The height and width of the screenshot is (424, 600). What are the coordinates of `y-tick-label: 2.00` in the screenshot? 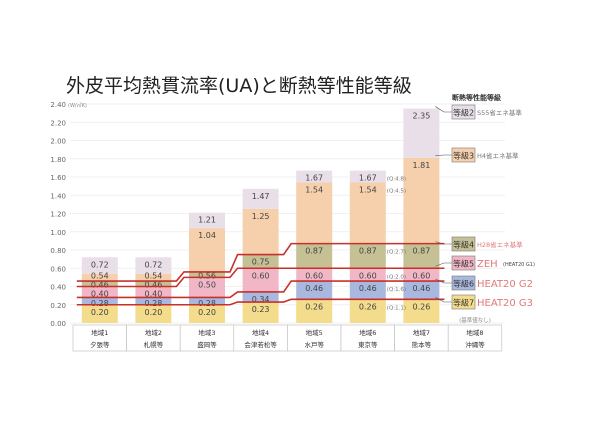 It's located at (58, 142).